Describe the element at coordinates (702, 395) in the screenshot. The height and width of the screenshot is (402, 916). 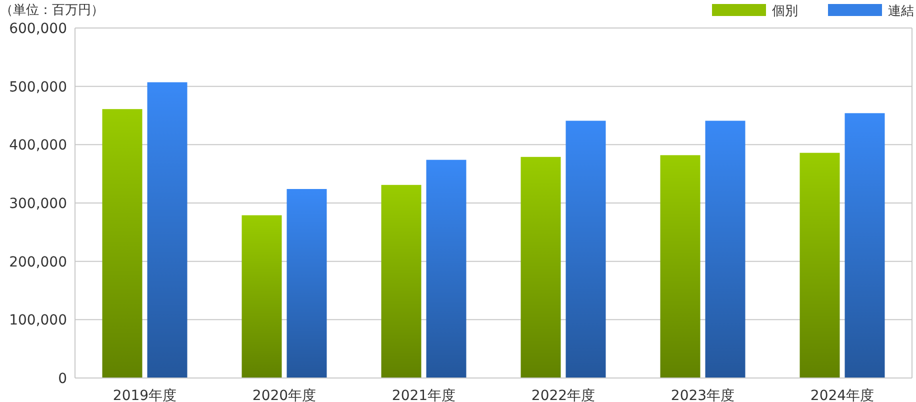
I see `x-tick-label: 2023年度` at that location.